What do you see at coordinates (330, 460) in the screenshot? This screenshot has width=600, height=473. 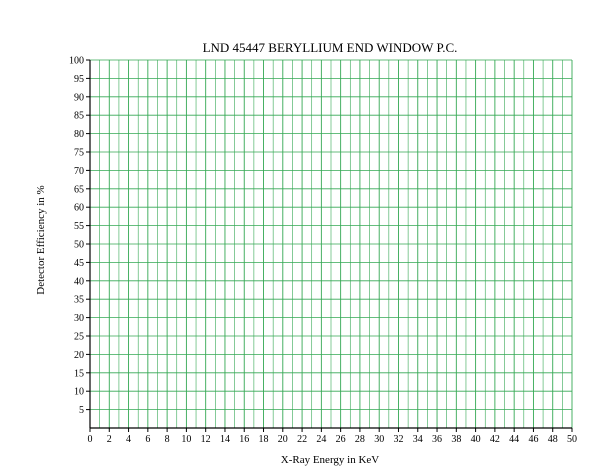 I see `x-axis-label: X-Ray Energy in KeV` at bounding box center [330, 460].